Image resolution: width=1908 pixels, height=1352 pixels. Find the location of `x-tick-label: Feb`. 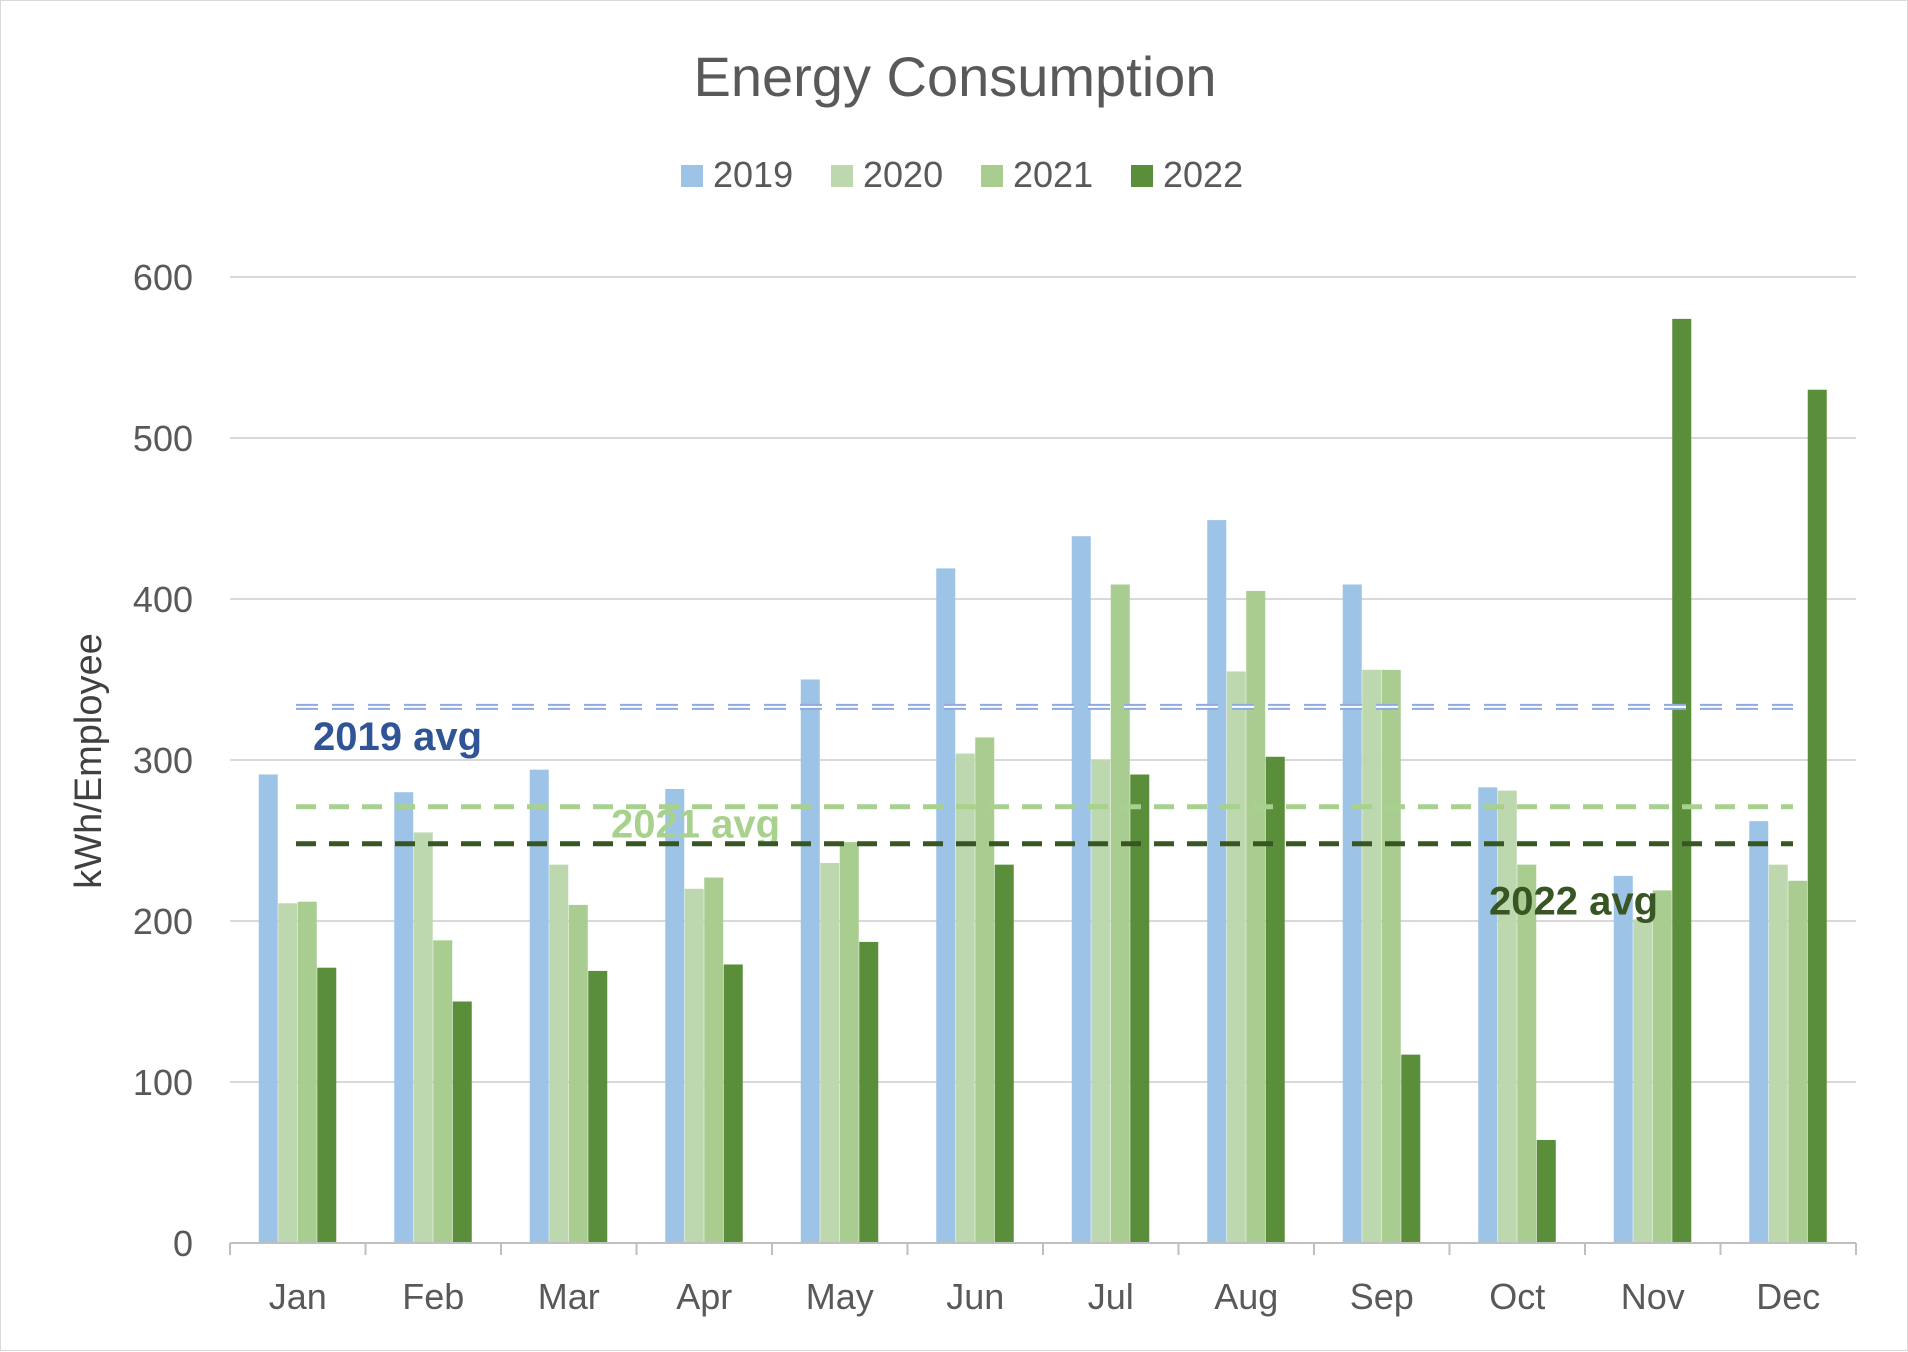

x-tick-label: Feb is located at coordinates (433, 1296).